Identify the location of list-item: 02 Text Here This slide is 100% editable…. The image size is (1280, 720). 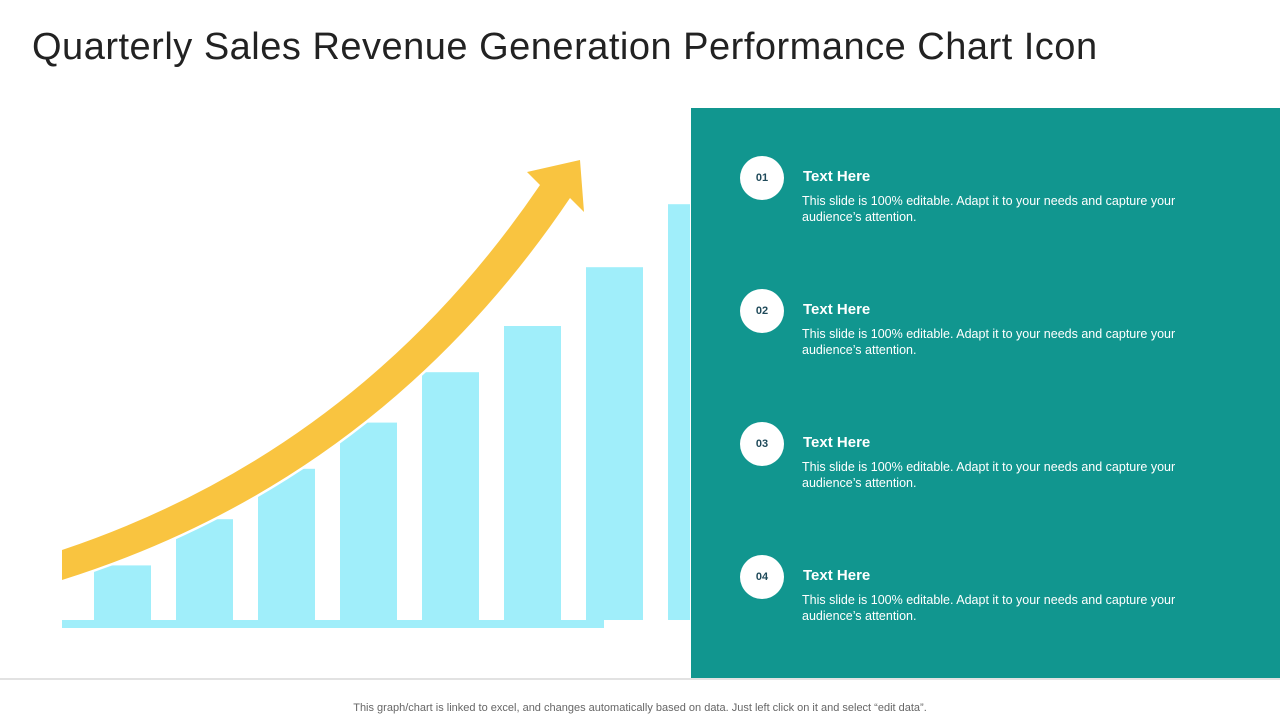
(985, 334).